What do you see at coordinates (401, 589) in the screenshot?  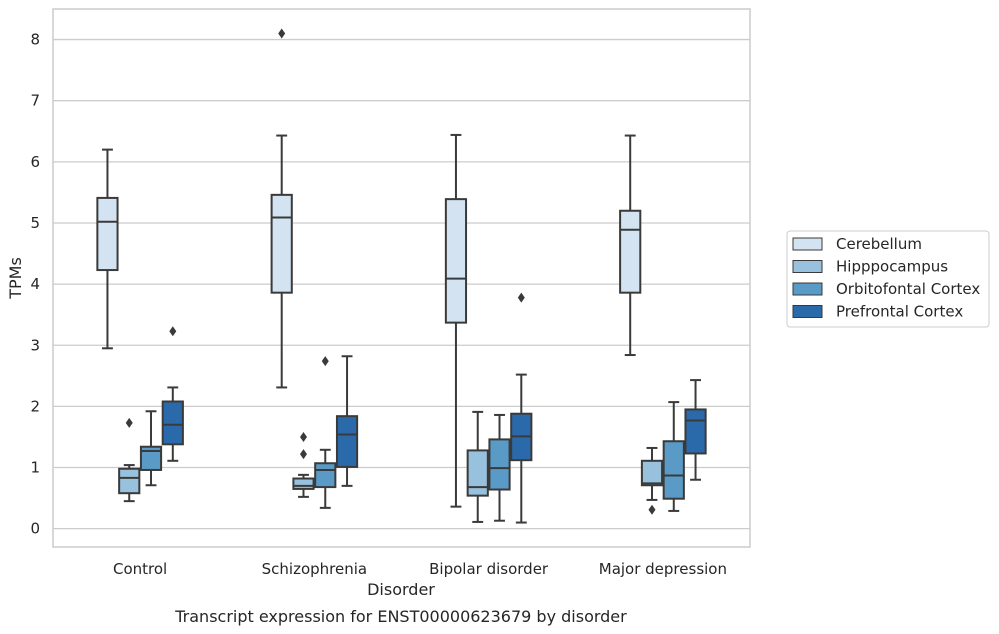 I see `x-axis-title: Disorder` at bounding box center [401, 589].